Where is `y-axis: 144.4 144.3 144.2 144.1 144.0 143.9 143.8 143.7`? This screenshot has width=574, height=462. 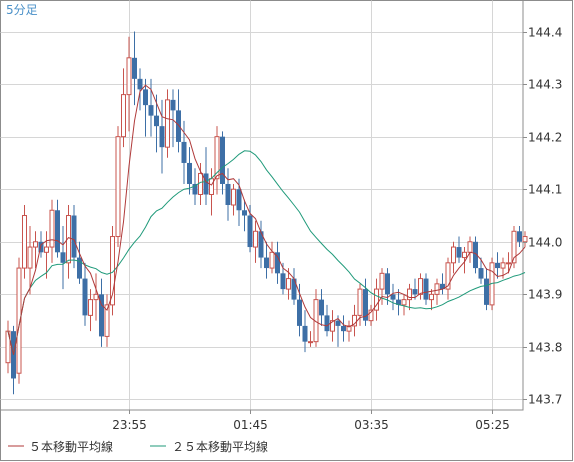 y-axis: 144.4 144.3 144.2 144.1 144.0 143.9 143.8 143.7 is located at coordinates (542, 216).